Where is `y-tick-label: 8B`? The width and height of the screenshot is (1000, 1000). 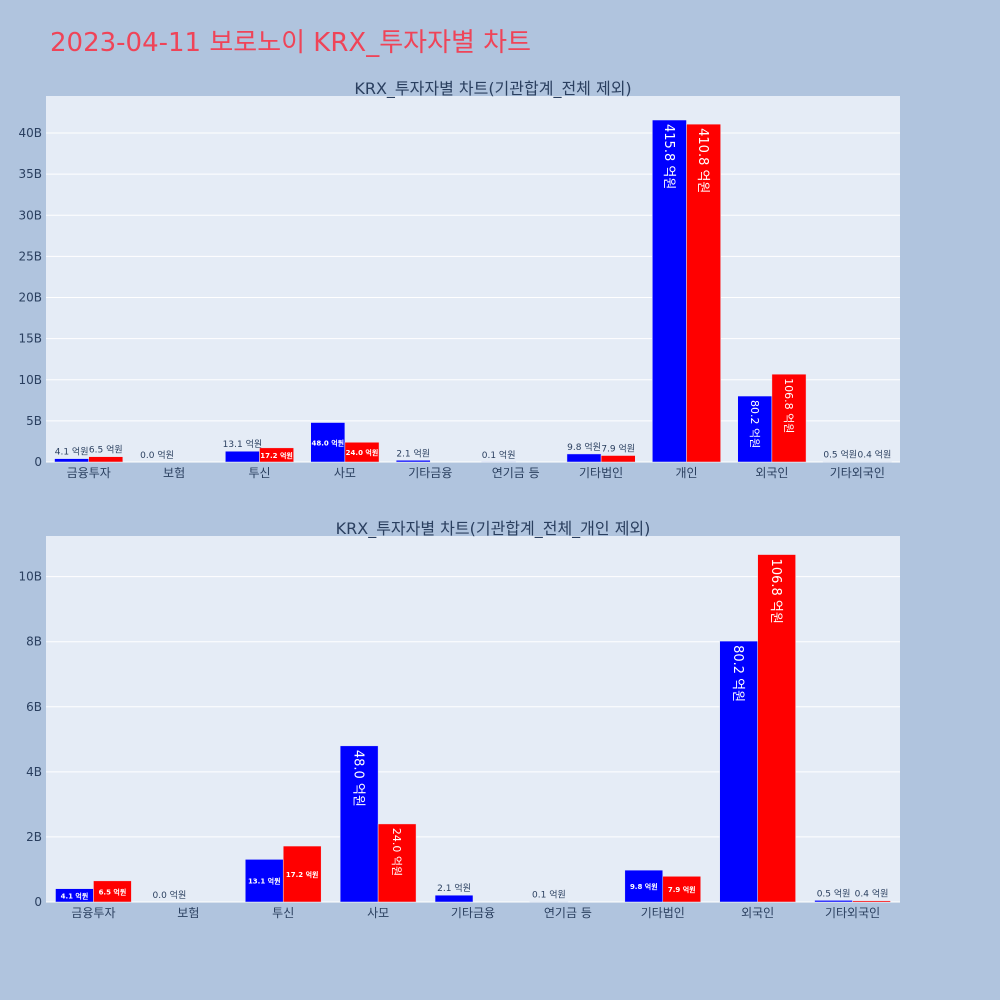
y-tick-label: 8B is located at coordinates (34, 642).